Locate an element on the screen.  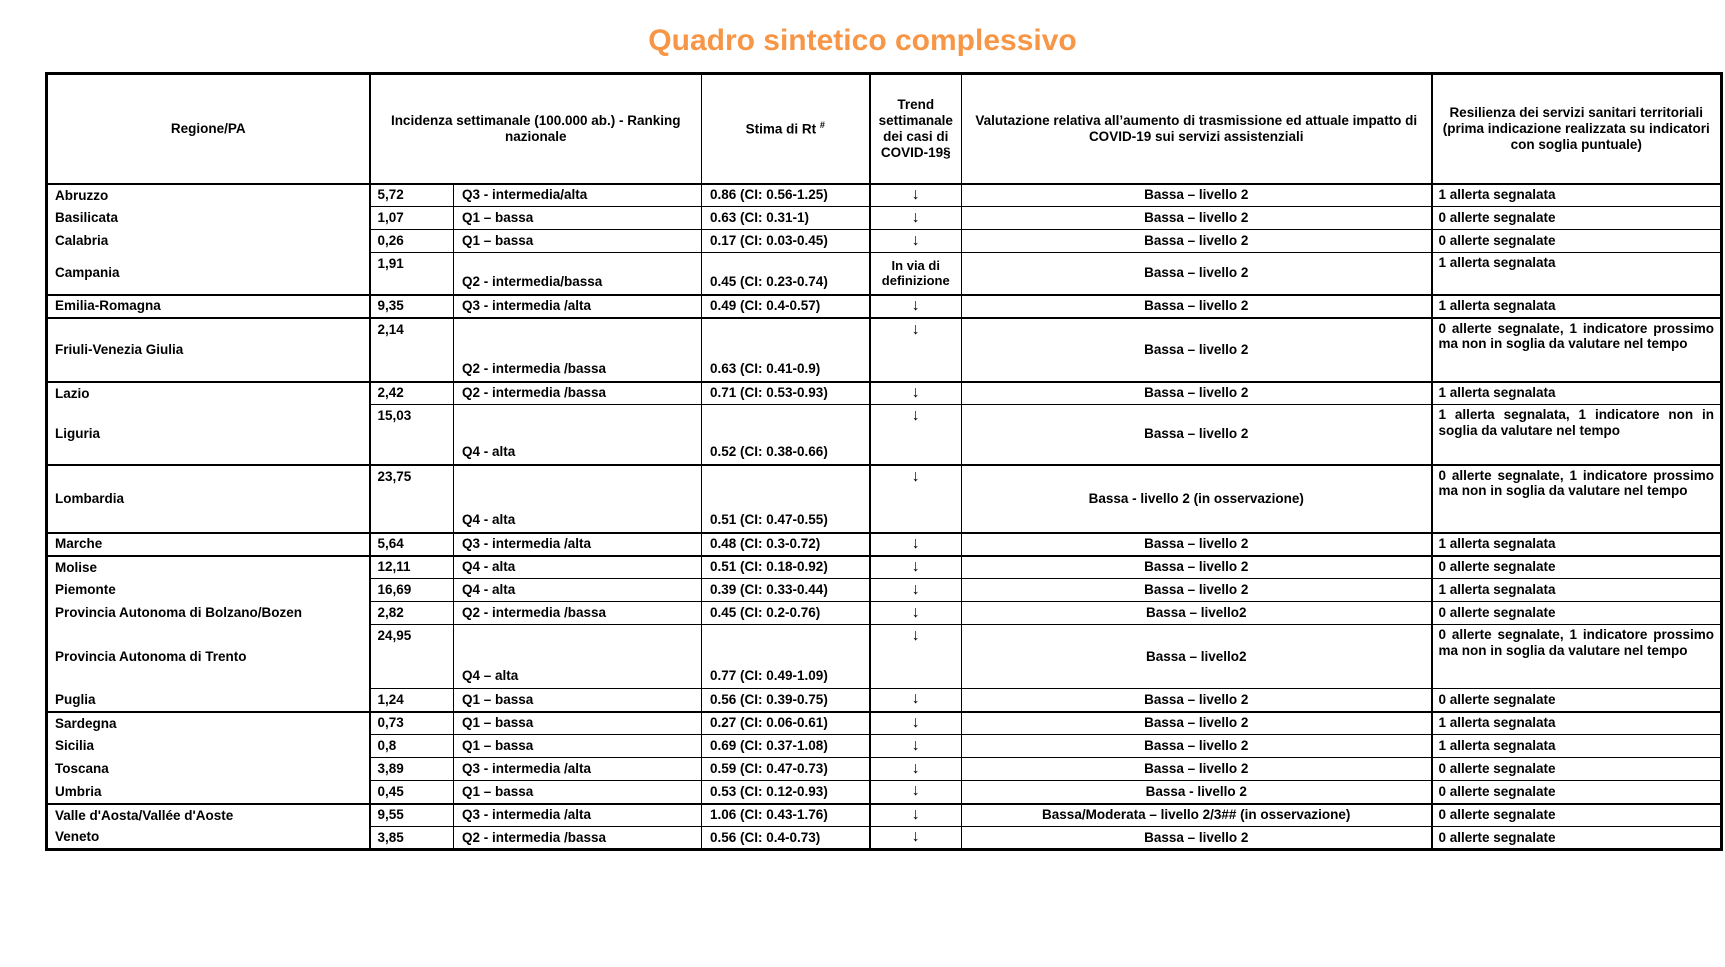
cell-rt: 0.27 (CI: 0.06-0.61) is located at coordinates (785, 722).